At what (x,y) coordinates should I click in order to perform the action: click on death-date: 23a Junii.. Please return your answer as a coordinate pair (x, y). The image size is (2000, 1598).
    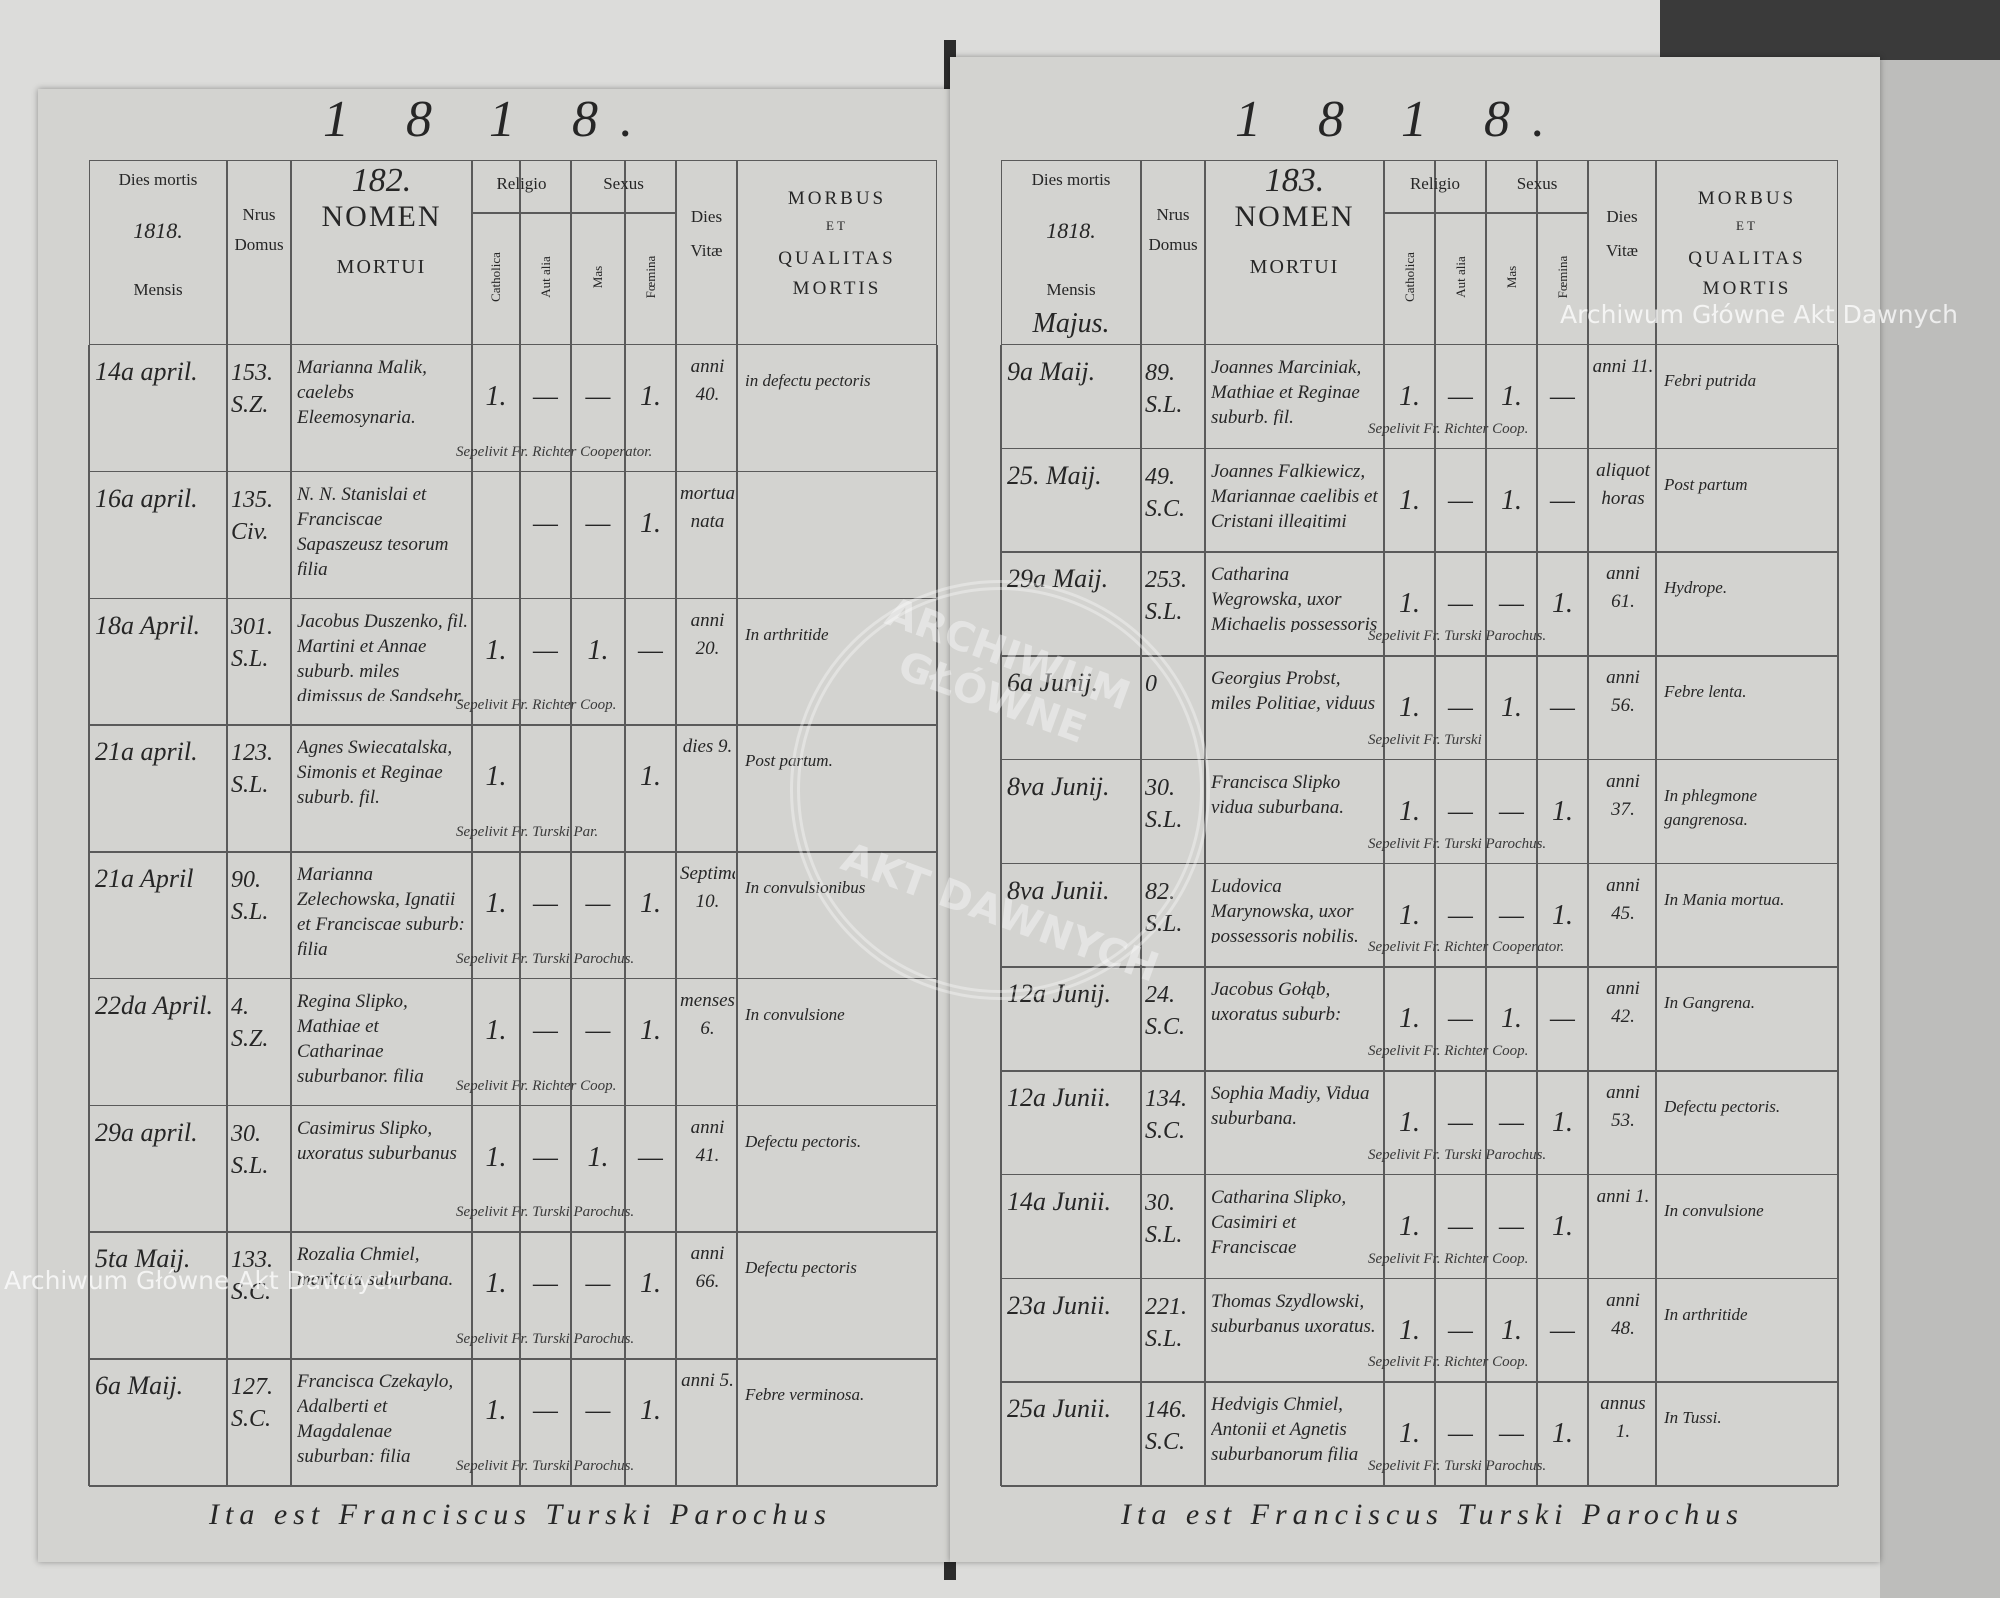
    Looking at the image, I should click on (1059, 1305).